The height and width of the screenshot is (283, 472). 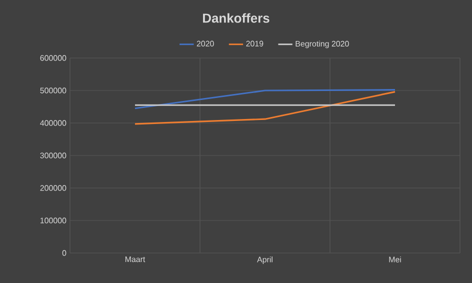 What do you see at coordinates (236, 18) in the screenshot?
I see `chart-title: Dankoffers` at bounding box center [236, 18].